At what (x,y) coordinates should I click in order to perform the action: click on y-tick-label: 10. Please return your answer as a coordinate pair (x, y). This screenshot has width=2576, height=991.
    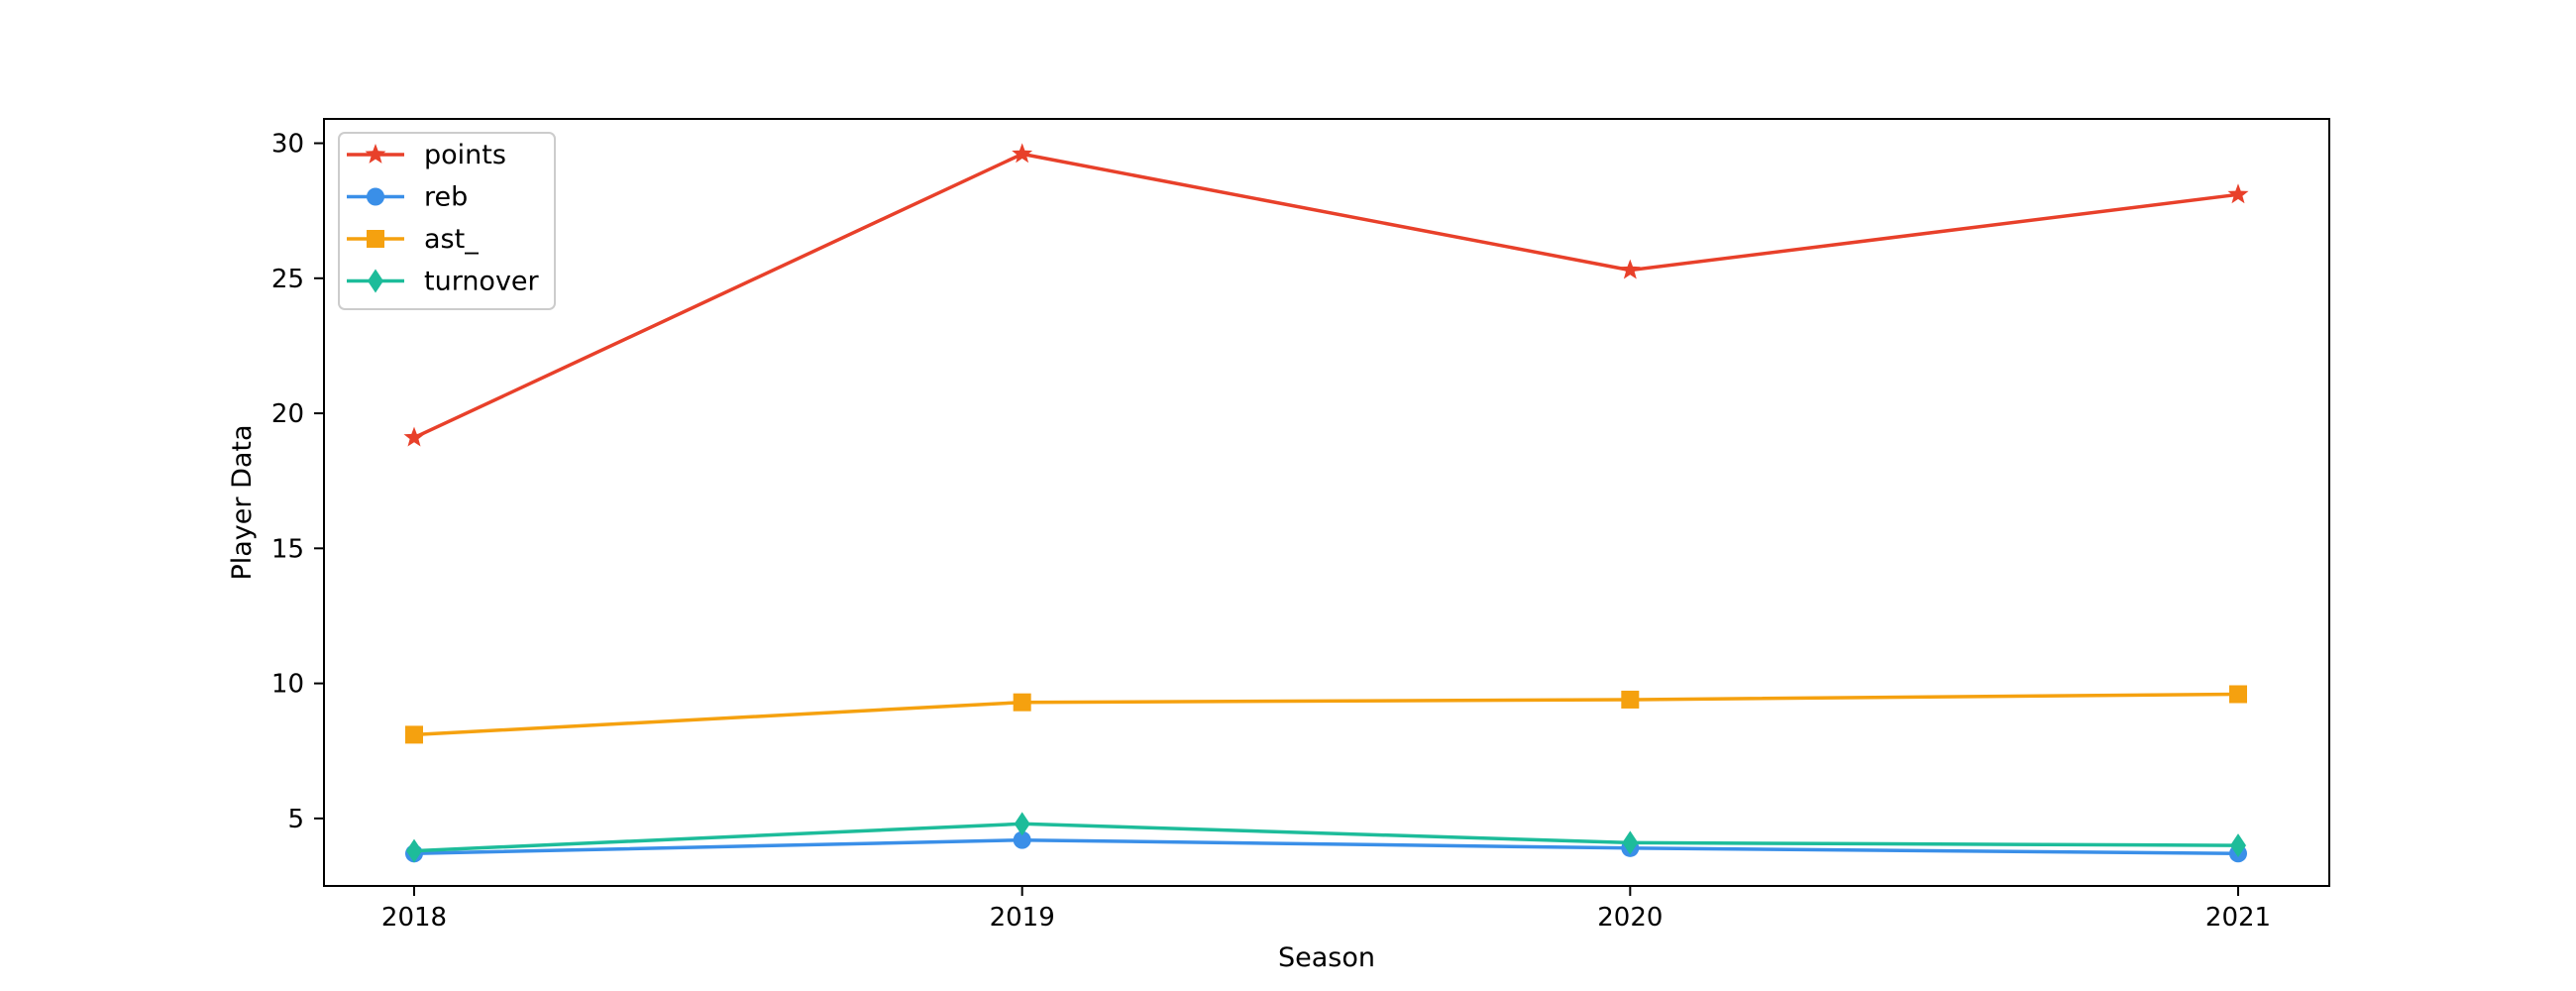
    Looking at the image, I should click on (287, 685).